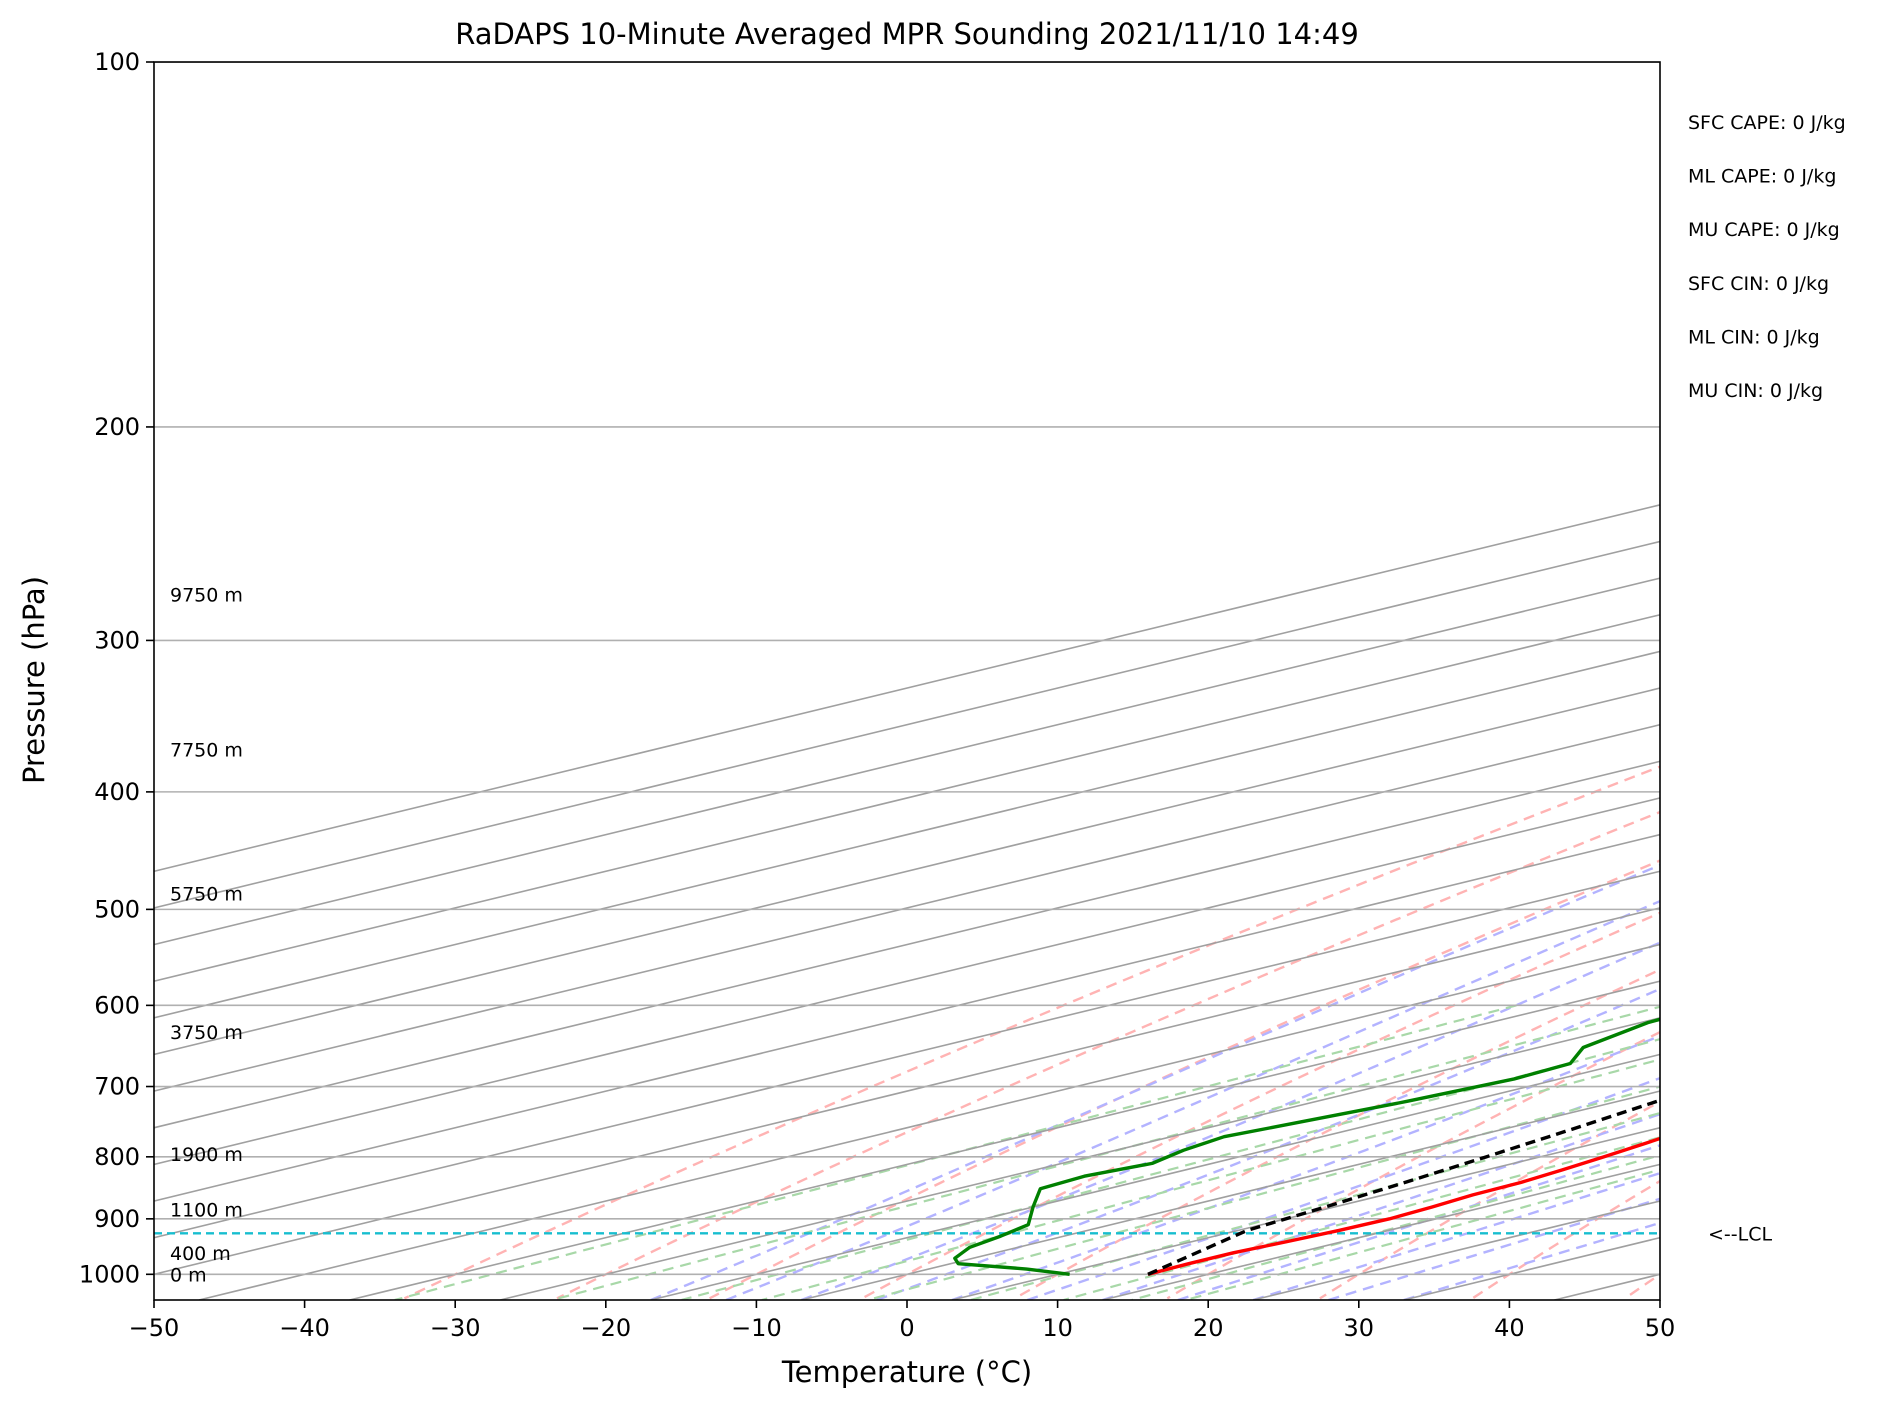 The image size is (1882, 1406). Describe the element at coordinates (906, 1328) in the screenshot. I see `x-tick-label: 0` at that location.